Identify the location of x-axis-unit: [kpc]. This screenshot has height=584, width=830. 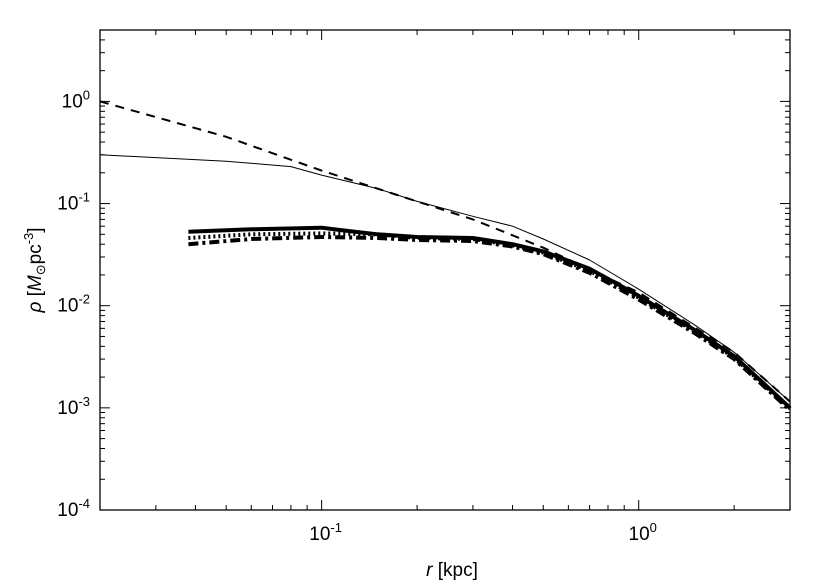
(454, 570).